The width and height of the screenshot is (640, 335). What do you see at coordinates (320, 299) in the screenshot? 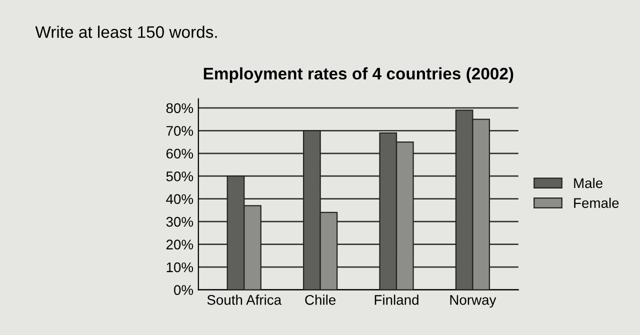
I see `x-tick-label: Chile` at bounding box center [320, 299].